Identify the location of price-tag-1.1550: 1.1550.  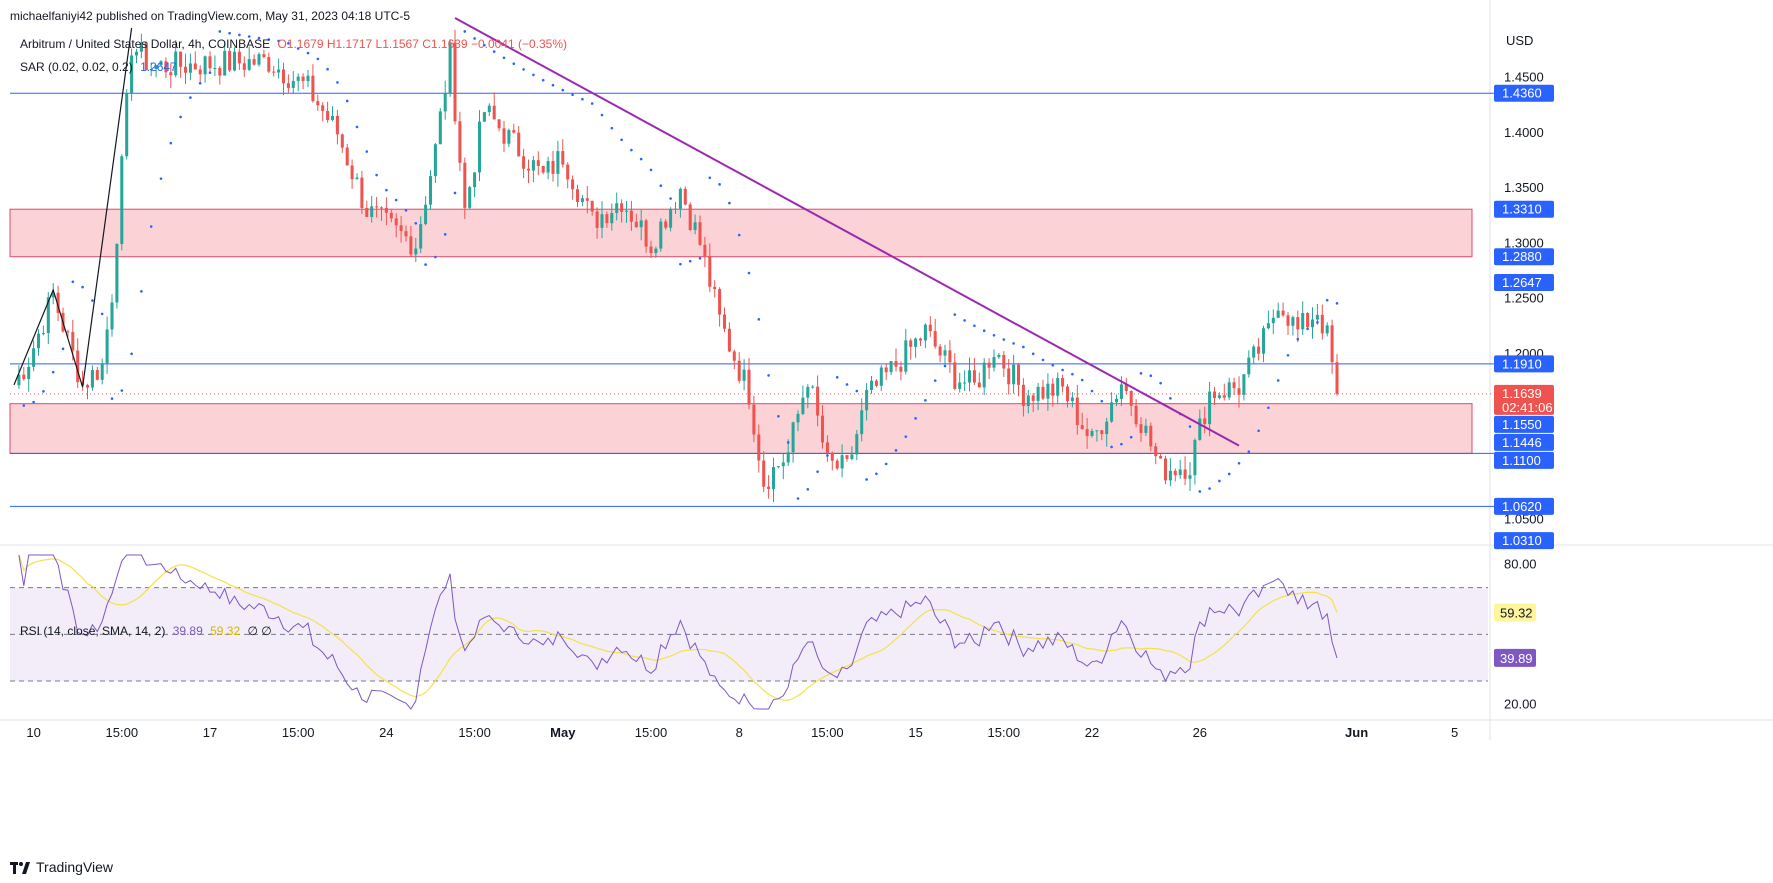
(1524, 424).